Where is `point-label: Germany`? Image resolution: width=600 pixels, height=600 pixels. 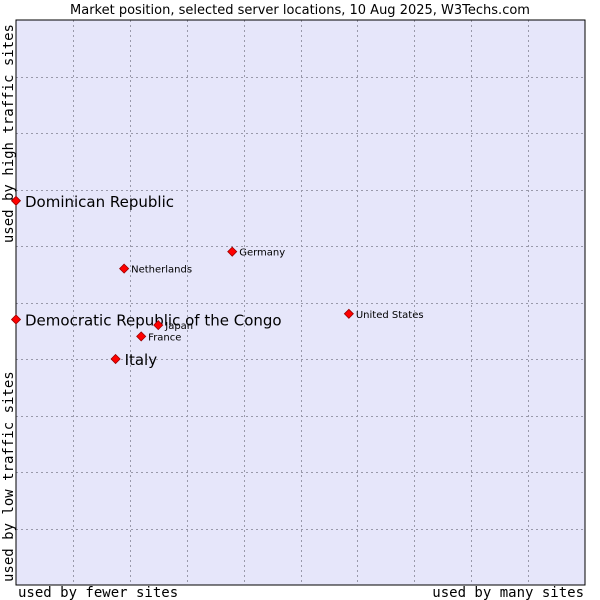
point-label: Germany is located at coordinates (262, 253).